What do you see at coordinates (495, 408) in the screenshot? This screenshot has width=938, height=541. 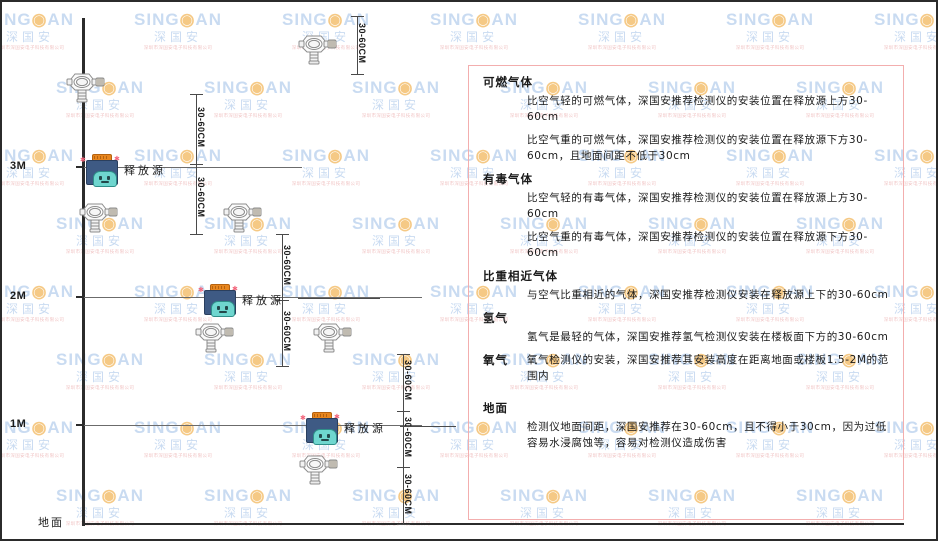 I see `panel-section-ground: 地面` at bounding box center [495, 408].